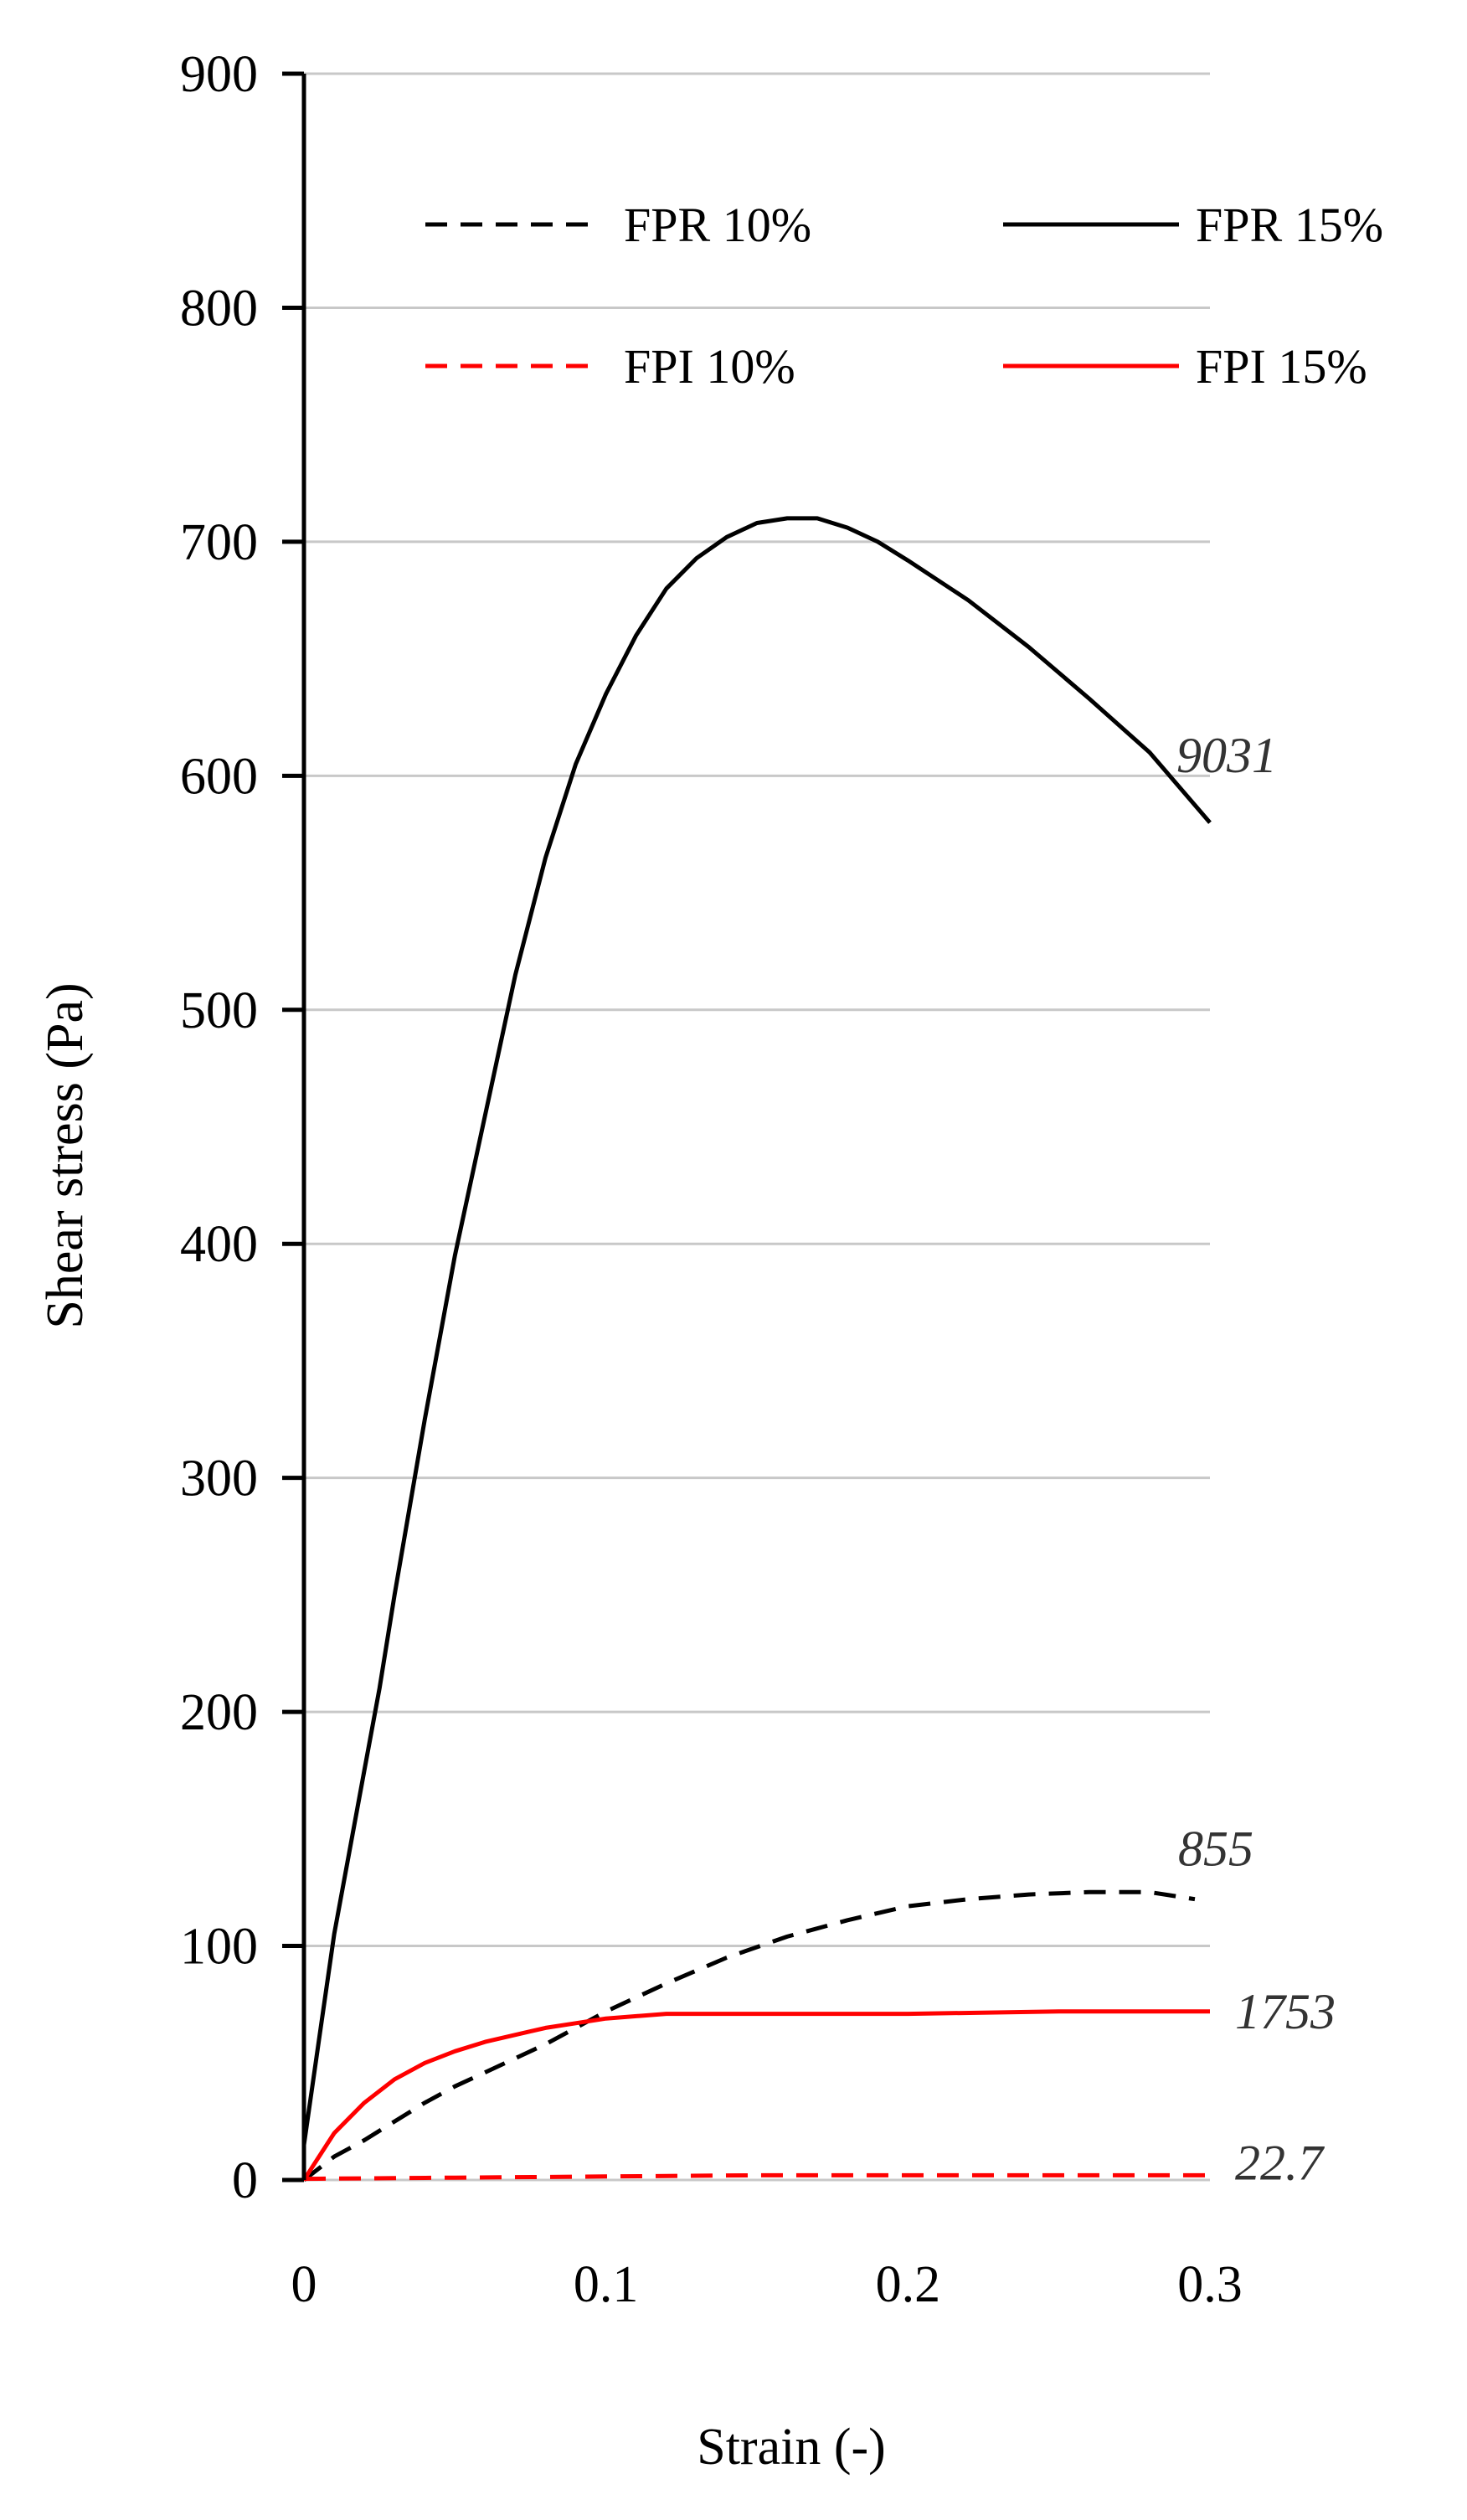  Describe the element at coordinates (219, 74) in the screenshot. I see `y-tick-label: 900` at that location.